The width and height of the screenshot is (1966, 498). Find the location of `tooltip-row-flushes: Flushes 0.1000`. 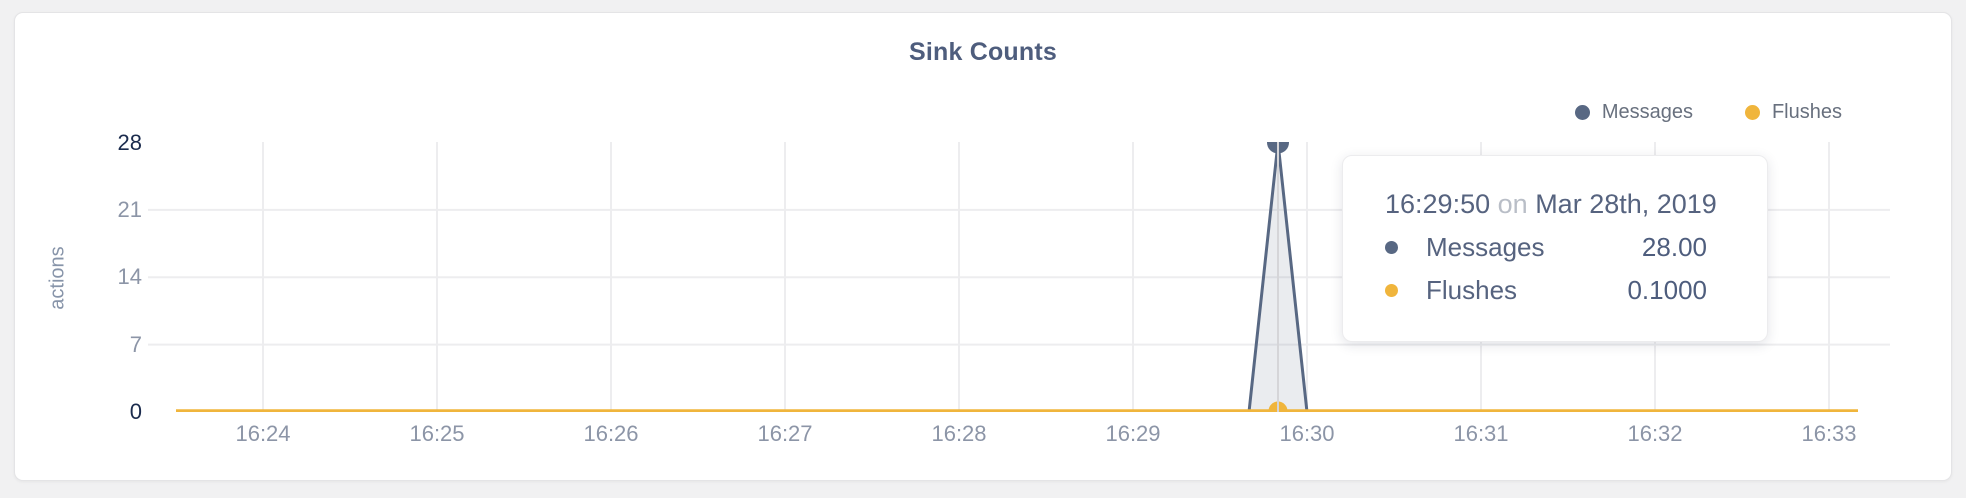

tooltip-row-flushes: Flushes 0.1000 is located at coordinates (1546, 290).